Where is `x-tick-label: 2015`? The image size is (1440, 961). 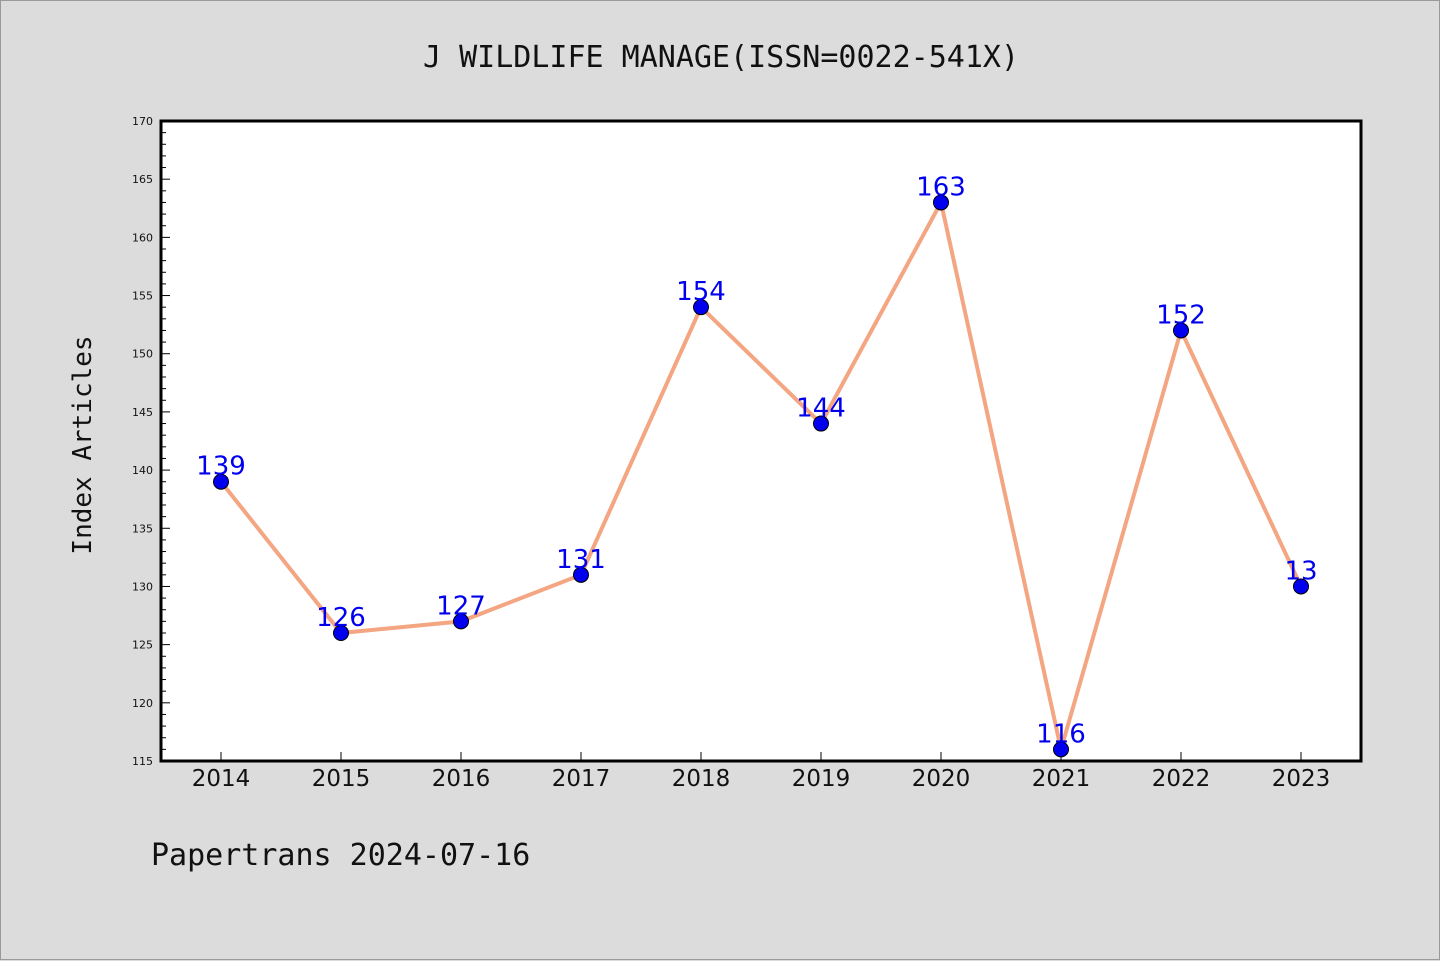 x-tick-label: 2015 is located at coordinates (341, 779).